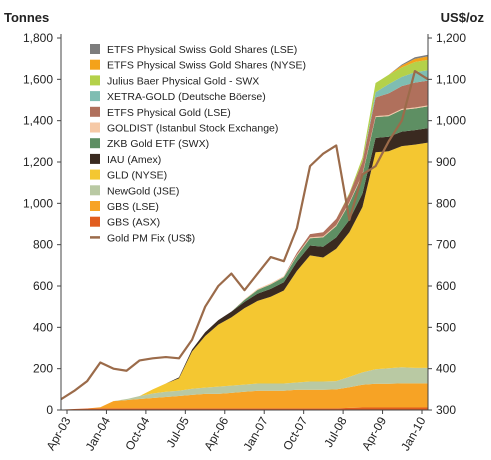  Describe the element at coordinates (98, 433) in the screenshot. I see `x-tick-label: Jan-04` at that location.